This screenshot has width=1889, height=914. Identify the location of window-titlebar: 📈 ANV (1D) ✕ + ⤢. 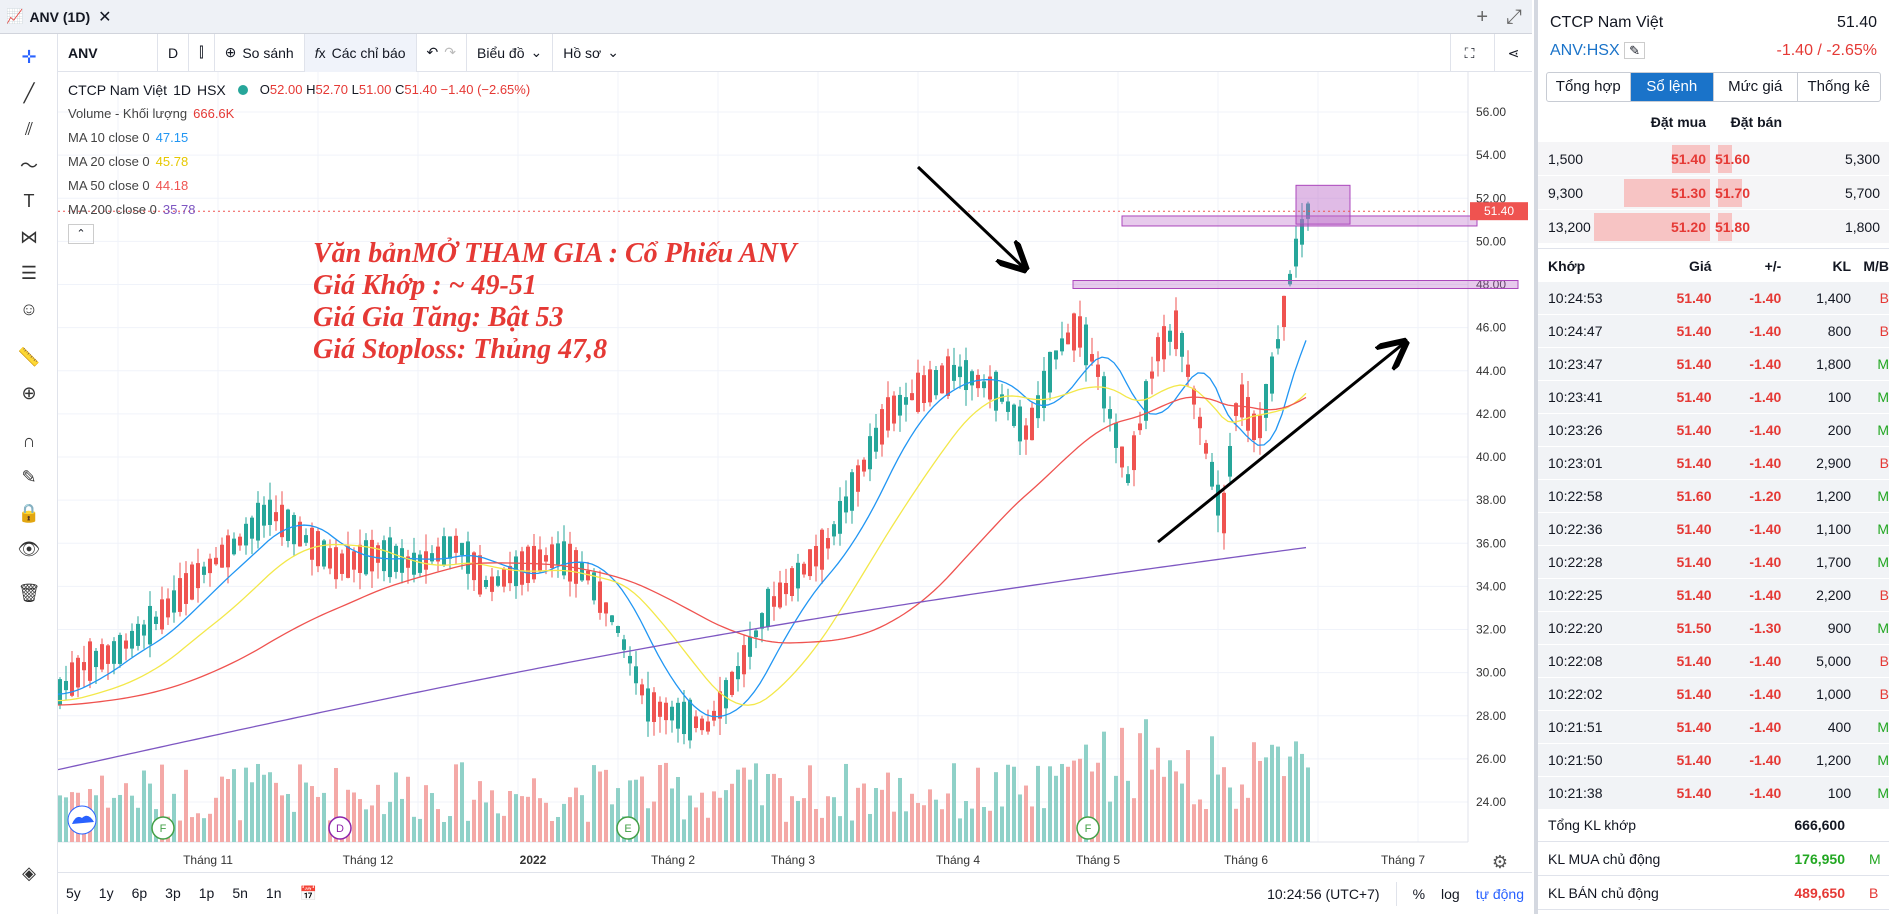
(766, 17).